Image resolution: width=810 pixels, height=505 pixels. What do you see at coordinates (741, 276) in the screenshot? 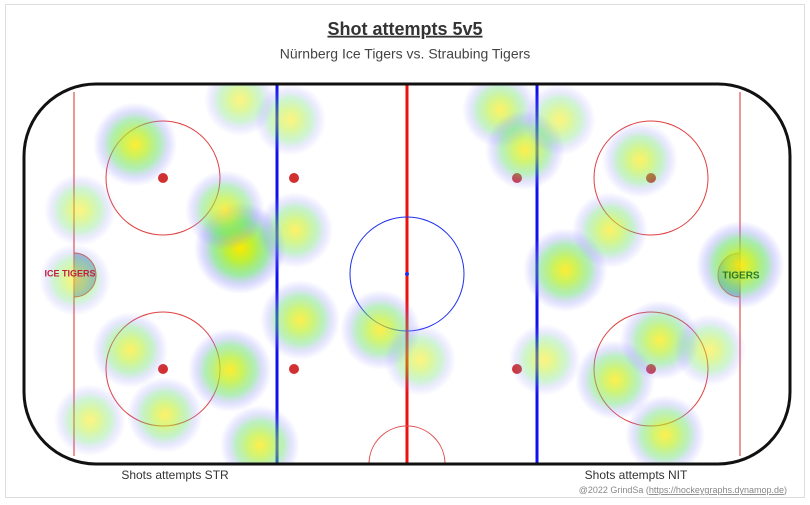
I see `team-logo: TIGERS` at bounding box center [741, 276].